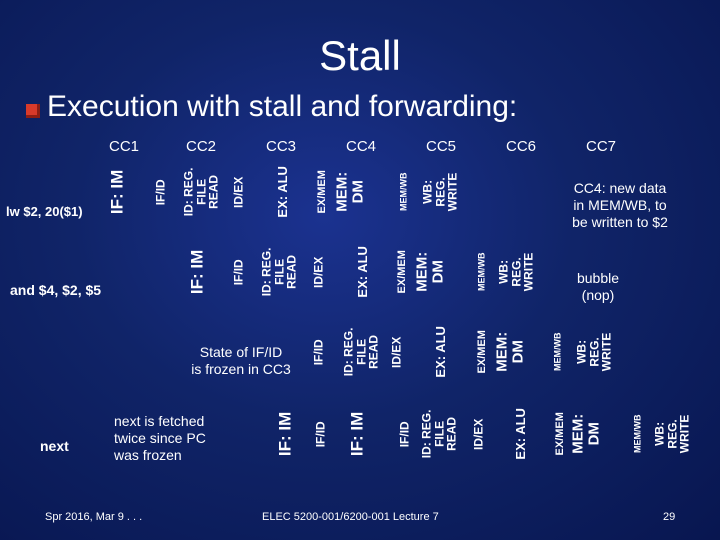  What do you see at coordinates (601, 146) in the screenshot?
I see `cc7-label: CC7` at bounding box center [601, 146].